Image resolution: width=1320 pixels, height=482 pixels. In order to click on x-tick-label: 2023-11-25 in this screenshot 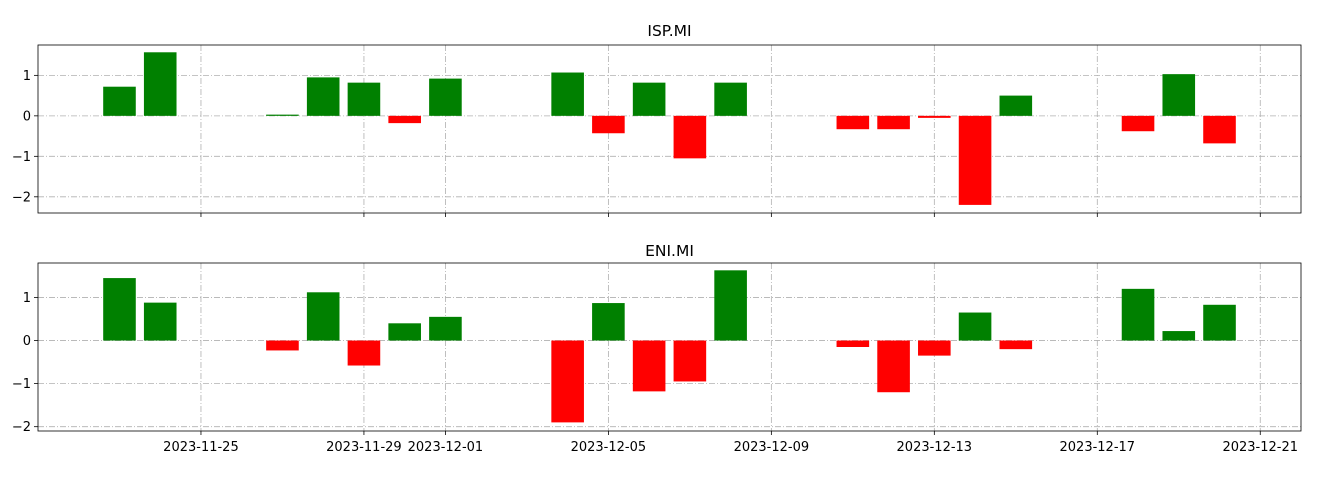, I will do `click(201, 447)`.